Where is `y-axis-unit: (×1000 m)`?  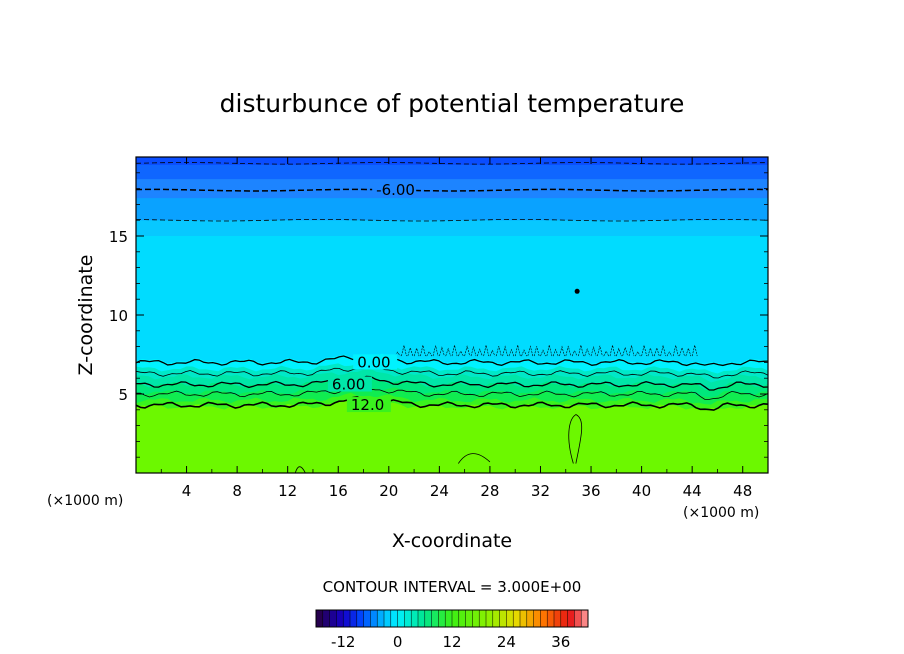
y-axis-unit: (×1000 m) is located at coordinates (721, 513).